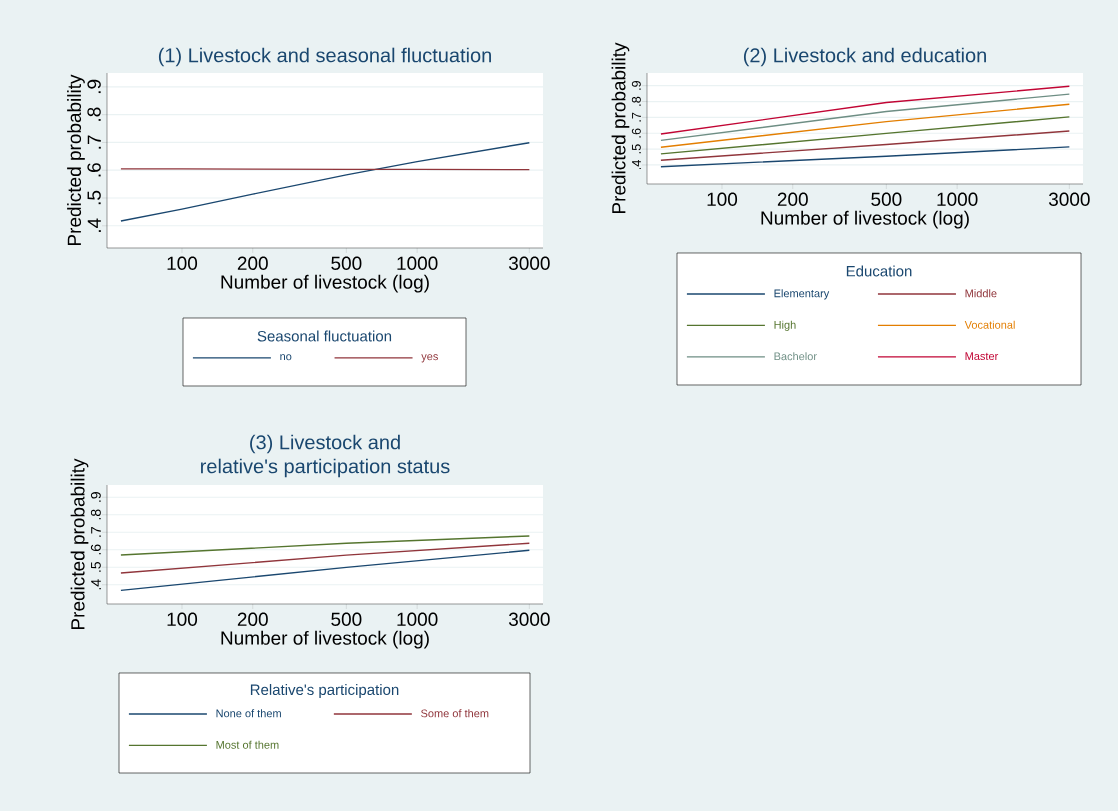 The height and width of the screenshot is (811, 1118). What do you see at coordinates (324, 57) in the screenshot?
I see `chart-title: (1) Livestock and seasonal fluctuation` at bounding box center [324, 57].